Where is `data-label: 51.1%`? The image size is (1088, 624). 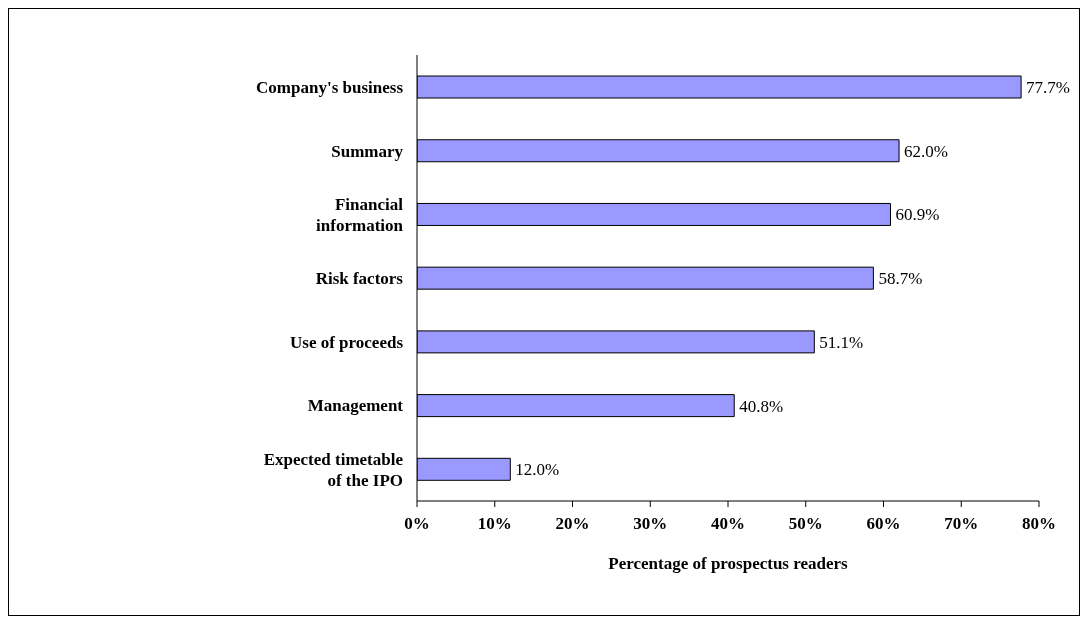 data-label: 51.1% is located at coordinates (841, 342).